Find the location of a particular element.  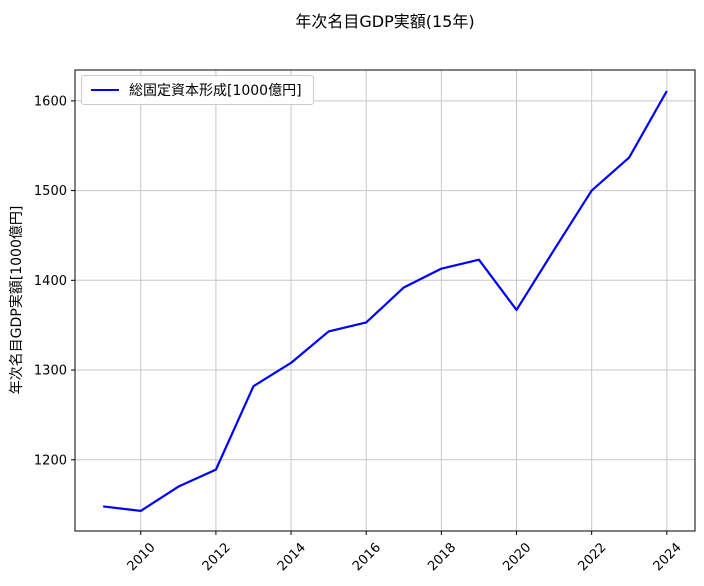

chart-title: 年次名目GDP実額(15年) is located at coordinates (385, 21).